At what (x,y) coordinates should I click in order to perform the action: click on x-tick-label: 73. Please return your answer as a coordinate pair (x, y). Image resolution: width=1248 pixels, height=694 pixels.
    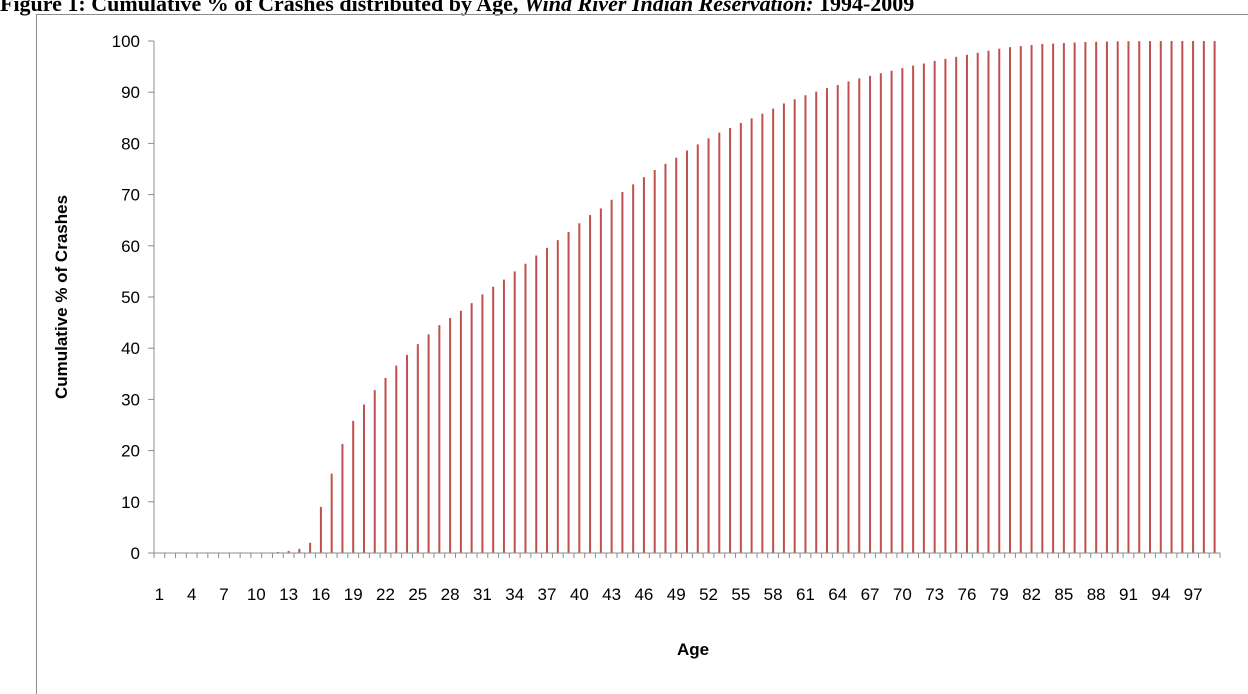
    Looking at the image, I should click on (934, 594).